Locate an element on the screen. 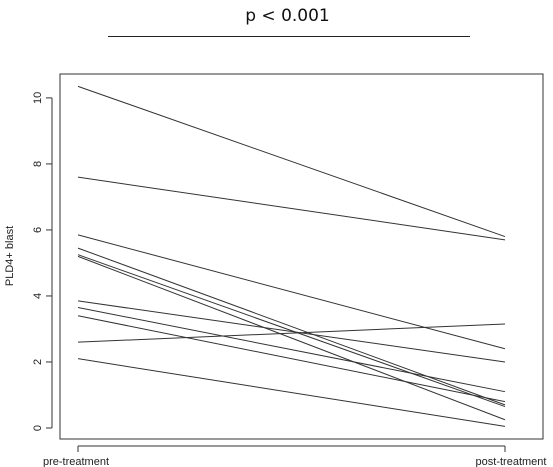 The image size is (553, 467). chart-title: p < 0.001 is located at coordinates (287, 16).